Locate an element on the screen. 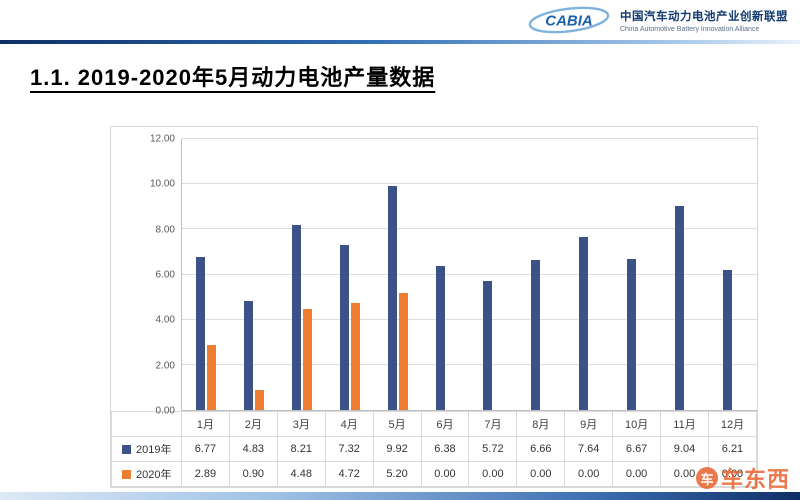 The height and width of the screenshot is (500, 800). legend-cell: 2019年 is located at coordinates (146, 449).